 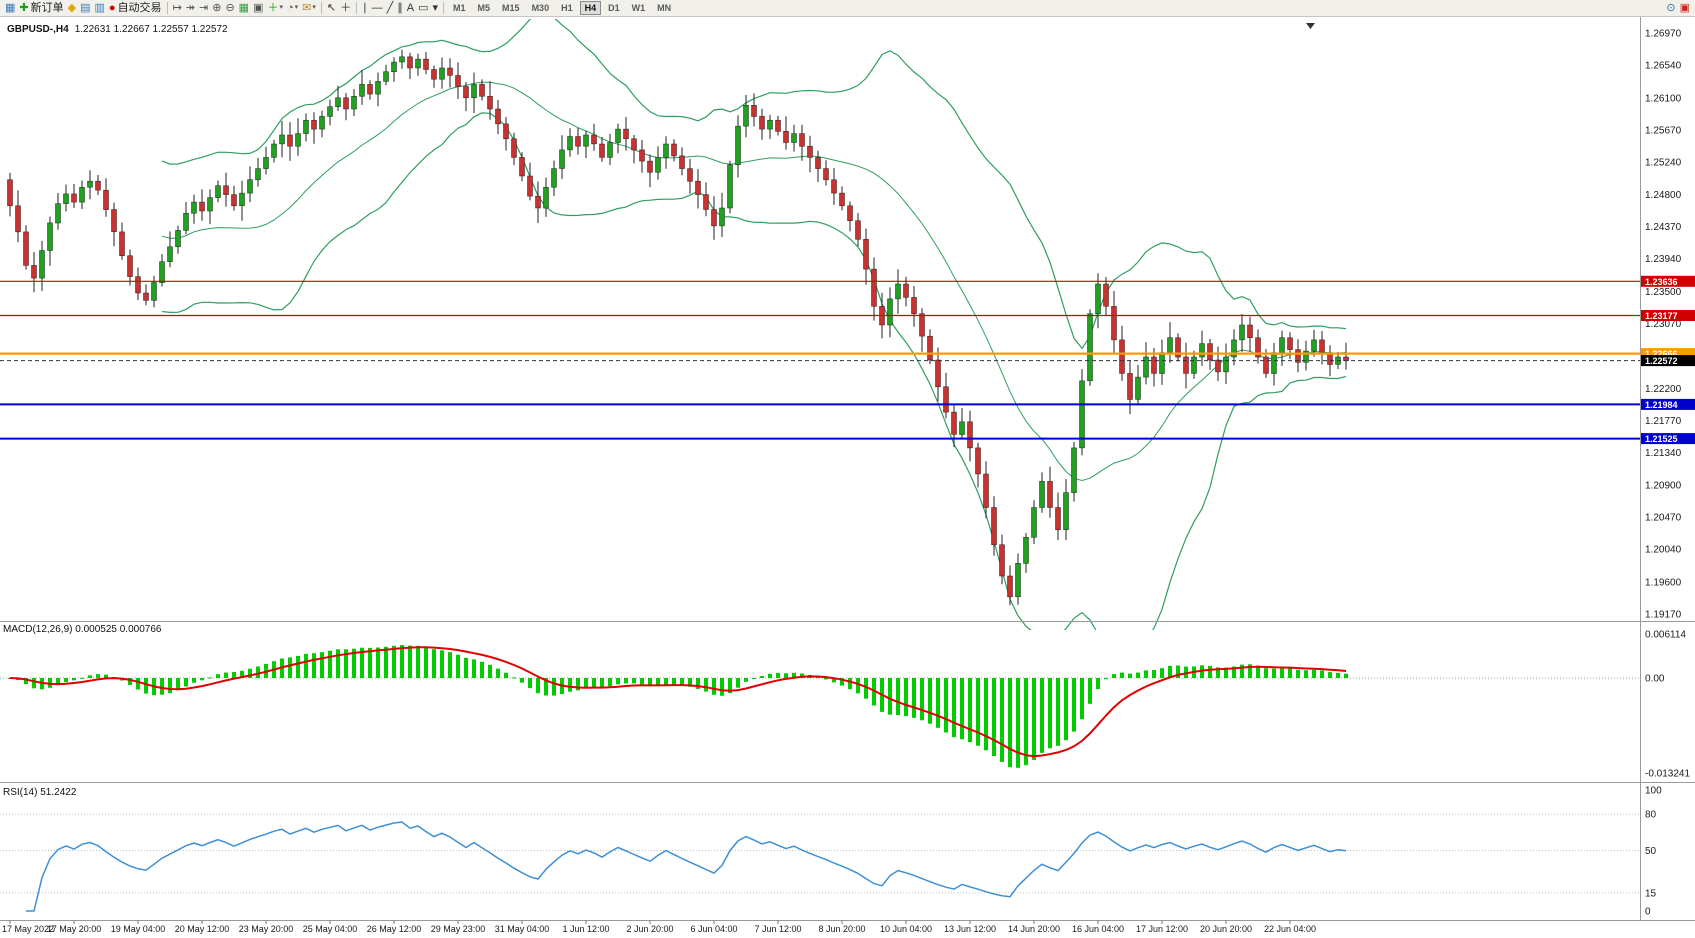 What do you see at coordinates (99, 8) in the screenshot?
I see `terminal-icon: ▥` at bounding box center [99, 8].